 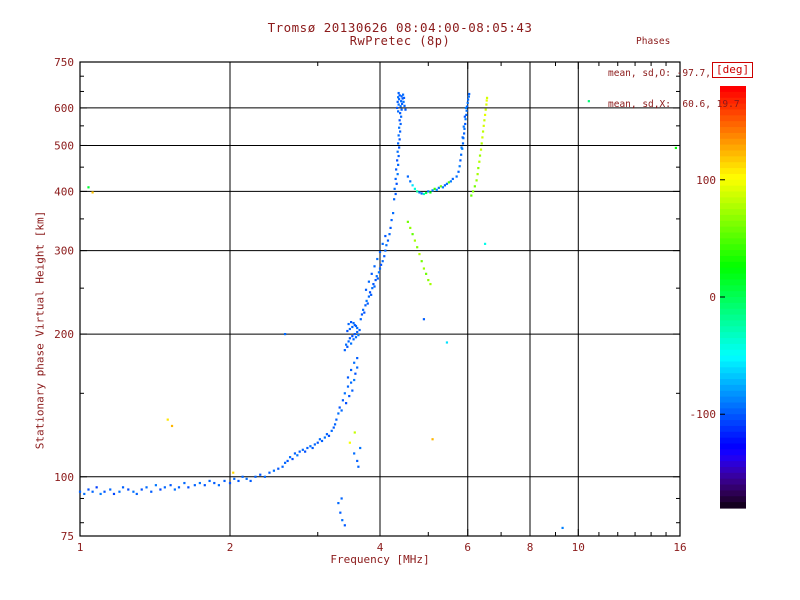 What do you see at coordinates (64, 334) in the screenshot?
I see `svg-text: 200` at bounding box center [64, 334].